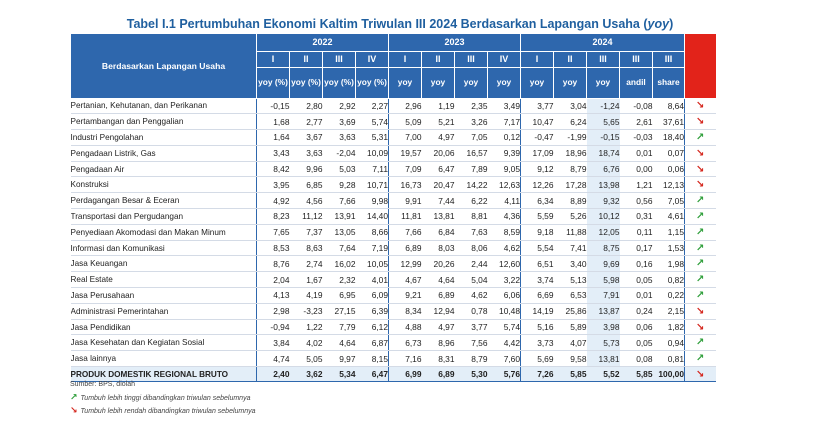  I want to click on value-cell: 4,62, so click(471, 295).